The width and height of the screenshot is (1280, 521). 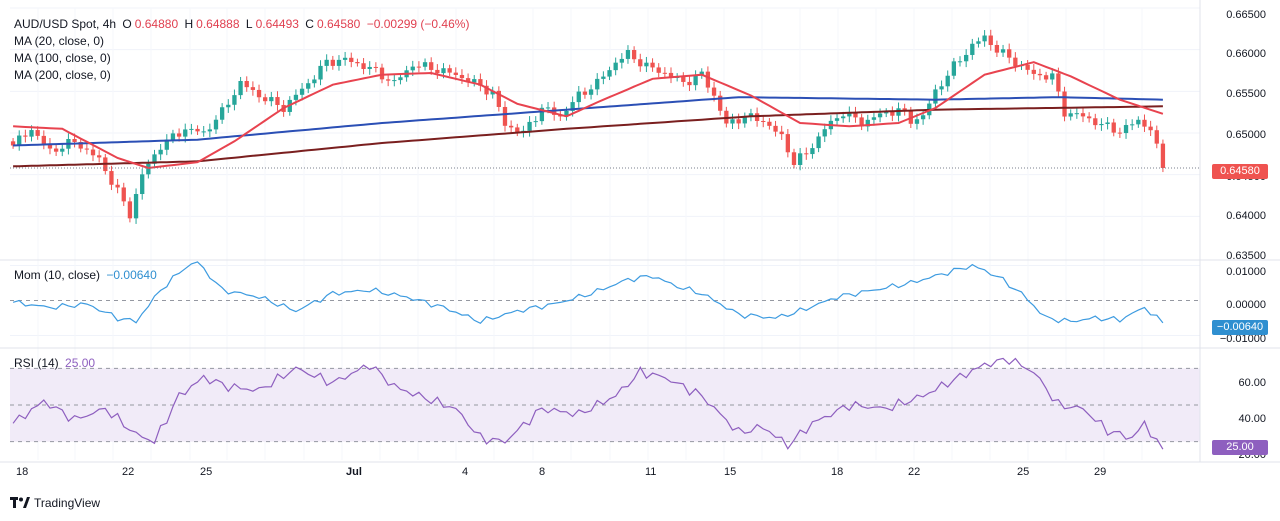 What do you see at coordinates (1246, 216) in the screenshot?
I see `price-tick: 0.64000` at bounding box center [1246, 216].